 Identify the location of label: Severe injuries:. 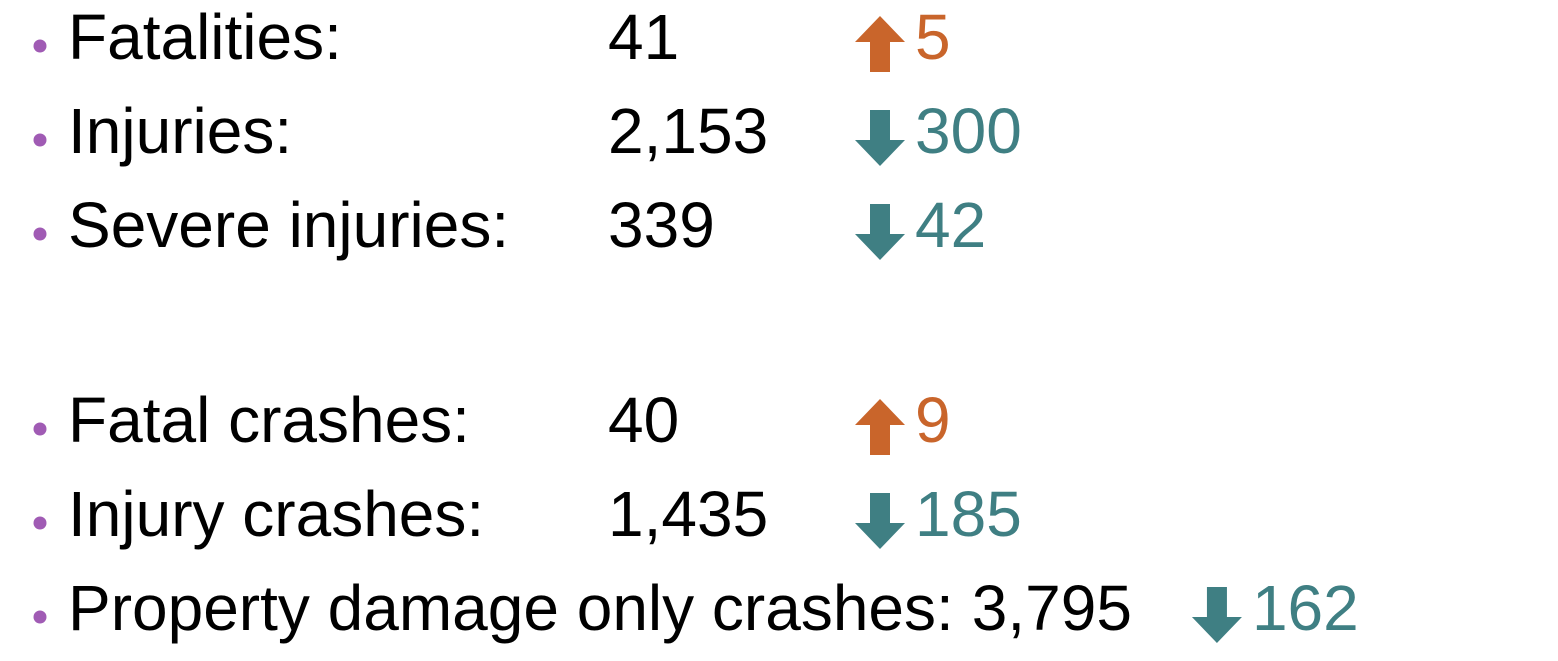
(288, 225).